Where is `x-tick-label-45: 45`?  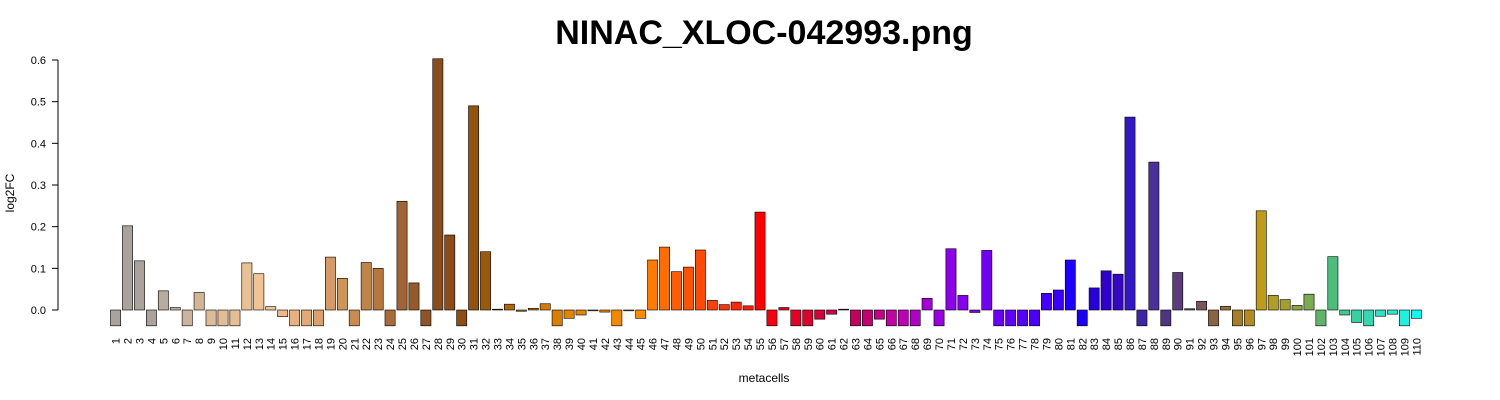 x-tick-label-45: 45 is located at coordinates (642, 344).